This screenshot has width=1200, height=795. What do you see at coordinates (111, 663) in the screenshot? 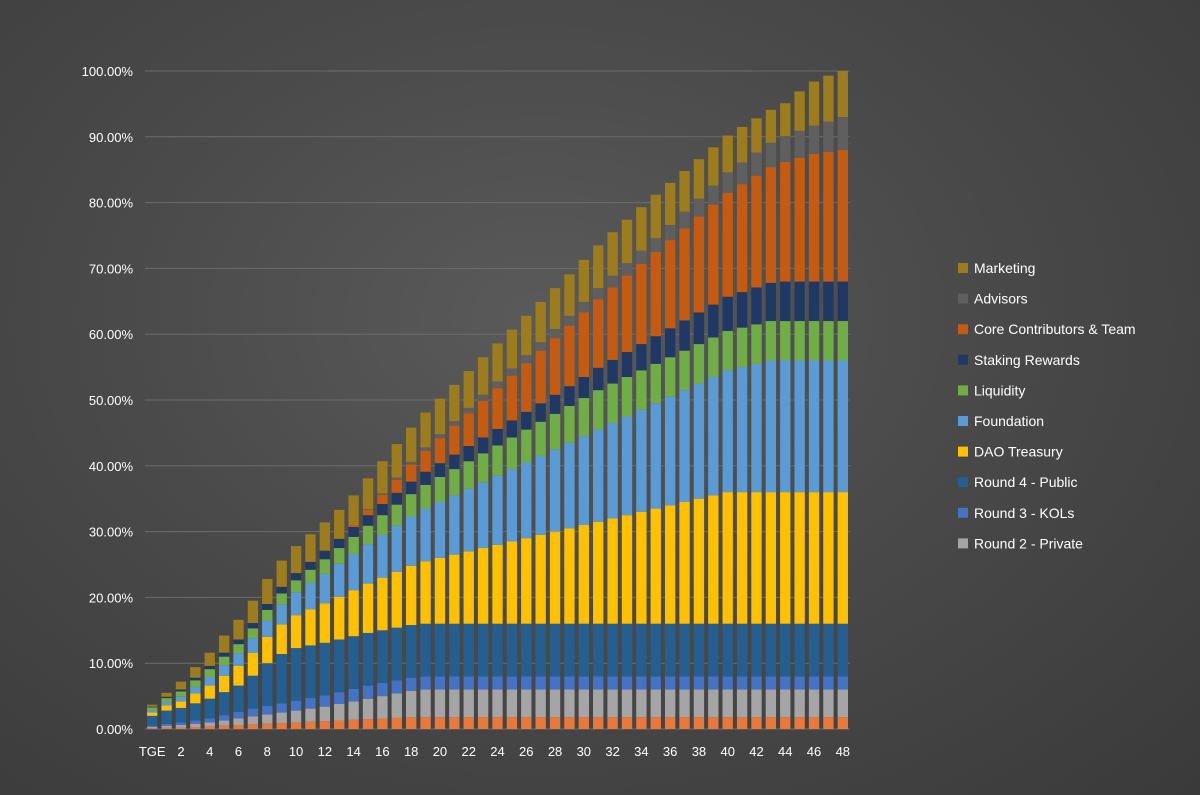
I see `y-tick-label: 10.00%` at bounding box center [111, 663].